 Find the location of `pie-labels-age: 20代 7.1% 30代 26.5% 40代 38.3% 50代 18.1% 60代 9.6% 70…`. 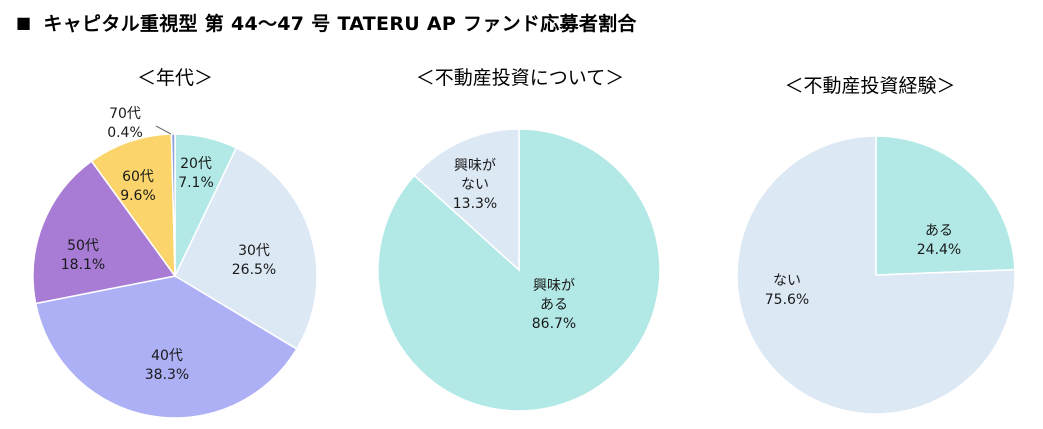

pie-labels-age: 20代 7.1% 30代 26.5% 40代 38.3% 50代 18.1% 60代 9.6% 70… is located at coordinates (168, 244).